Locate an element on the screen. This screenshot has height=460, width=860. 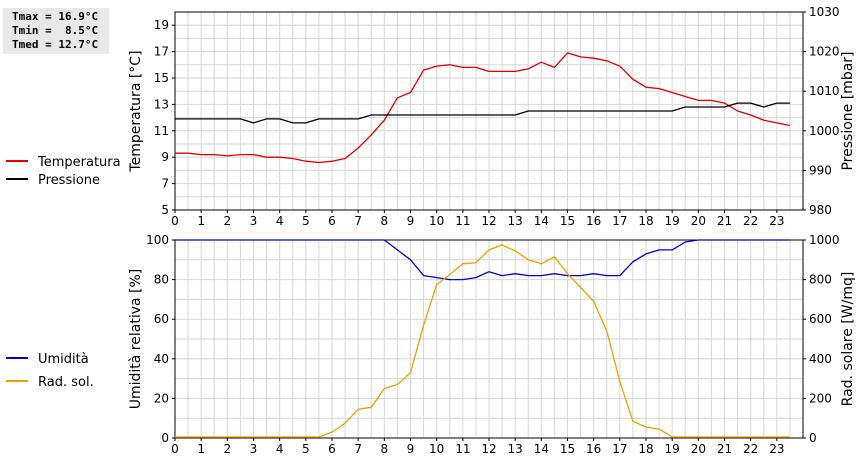
tmin-text: Tmin = 8.5°C is located at coordinates (55, 30).